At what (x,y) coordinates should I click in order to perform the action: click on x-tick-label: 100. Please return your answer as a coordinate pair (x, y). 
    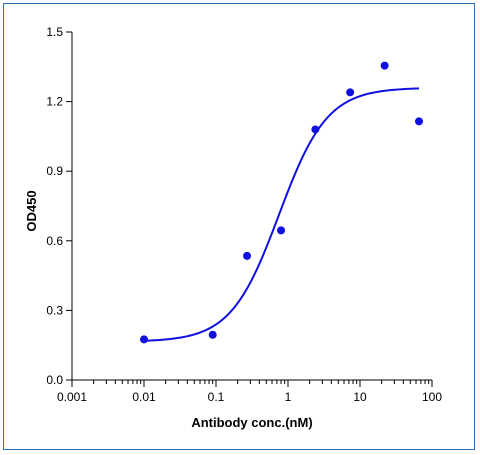
    Looking at the image, I should click on (432, 397).